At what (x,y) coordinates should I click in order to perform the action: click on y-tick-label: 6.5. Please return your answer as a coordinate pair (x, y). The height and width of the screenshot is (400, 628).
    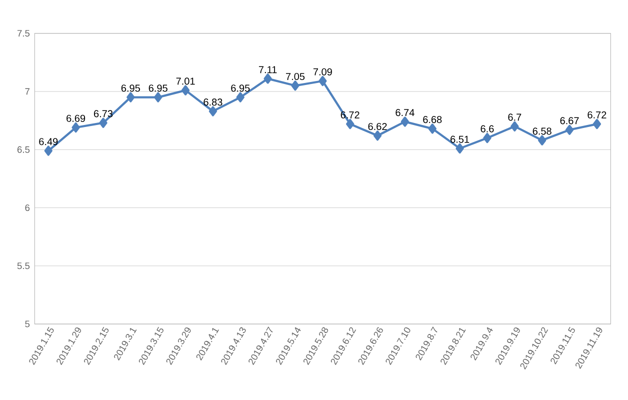
    Looking at the image, I should click on (23, 149).